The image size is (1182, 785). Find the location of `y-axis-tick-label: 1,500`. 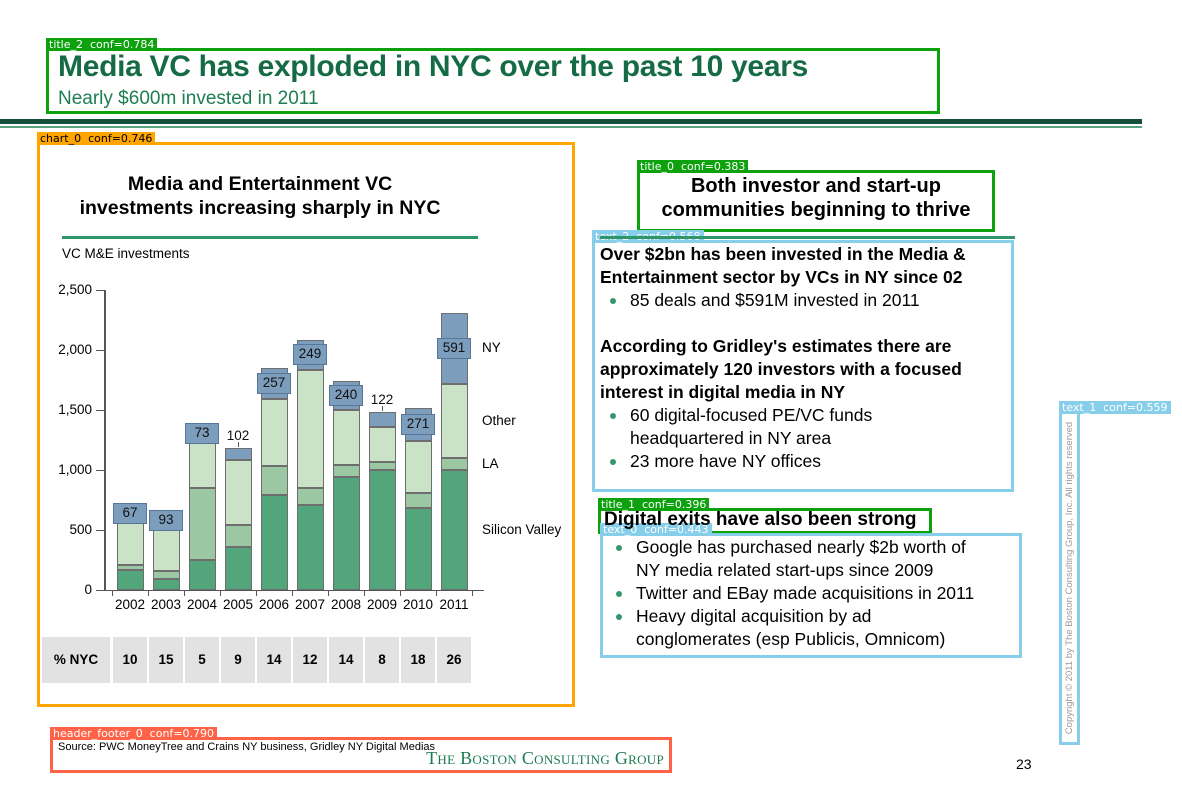

y-axis-tick-label: 1,500 is located at coordinates (75, 409).